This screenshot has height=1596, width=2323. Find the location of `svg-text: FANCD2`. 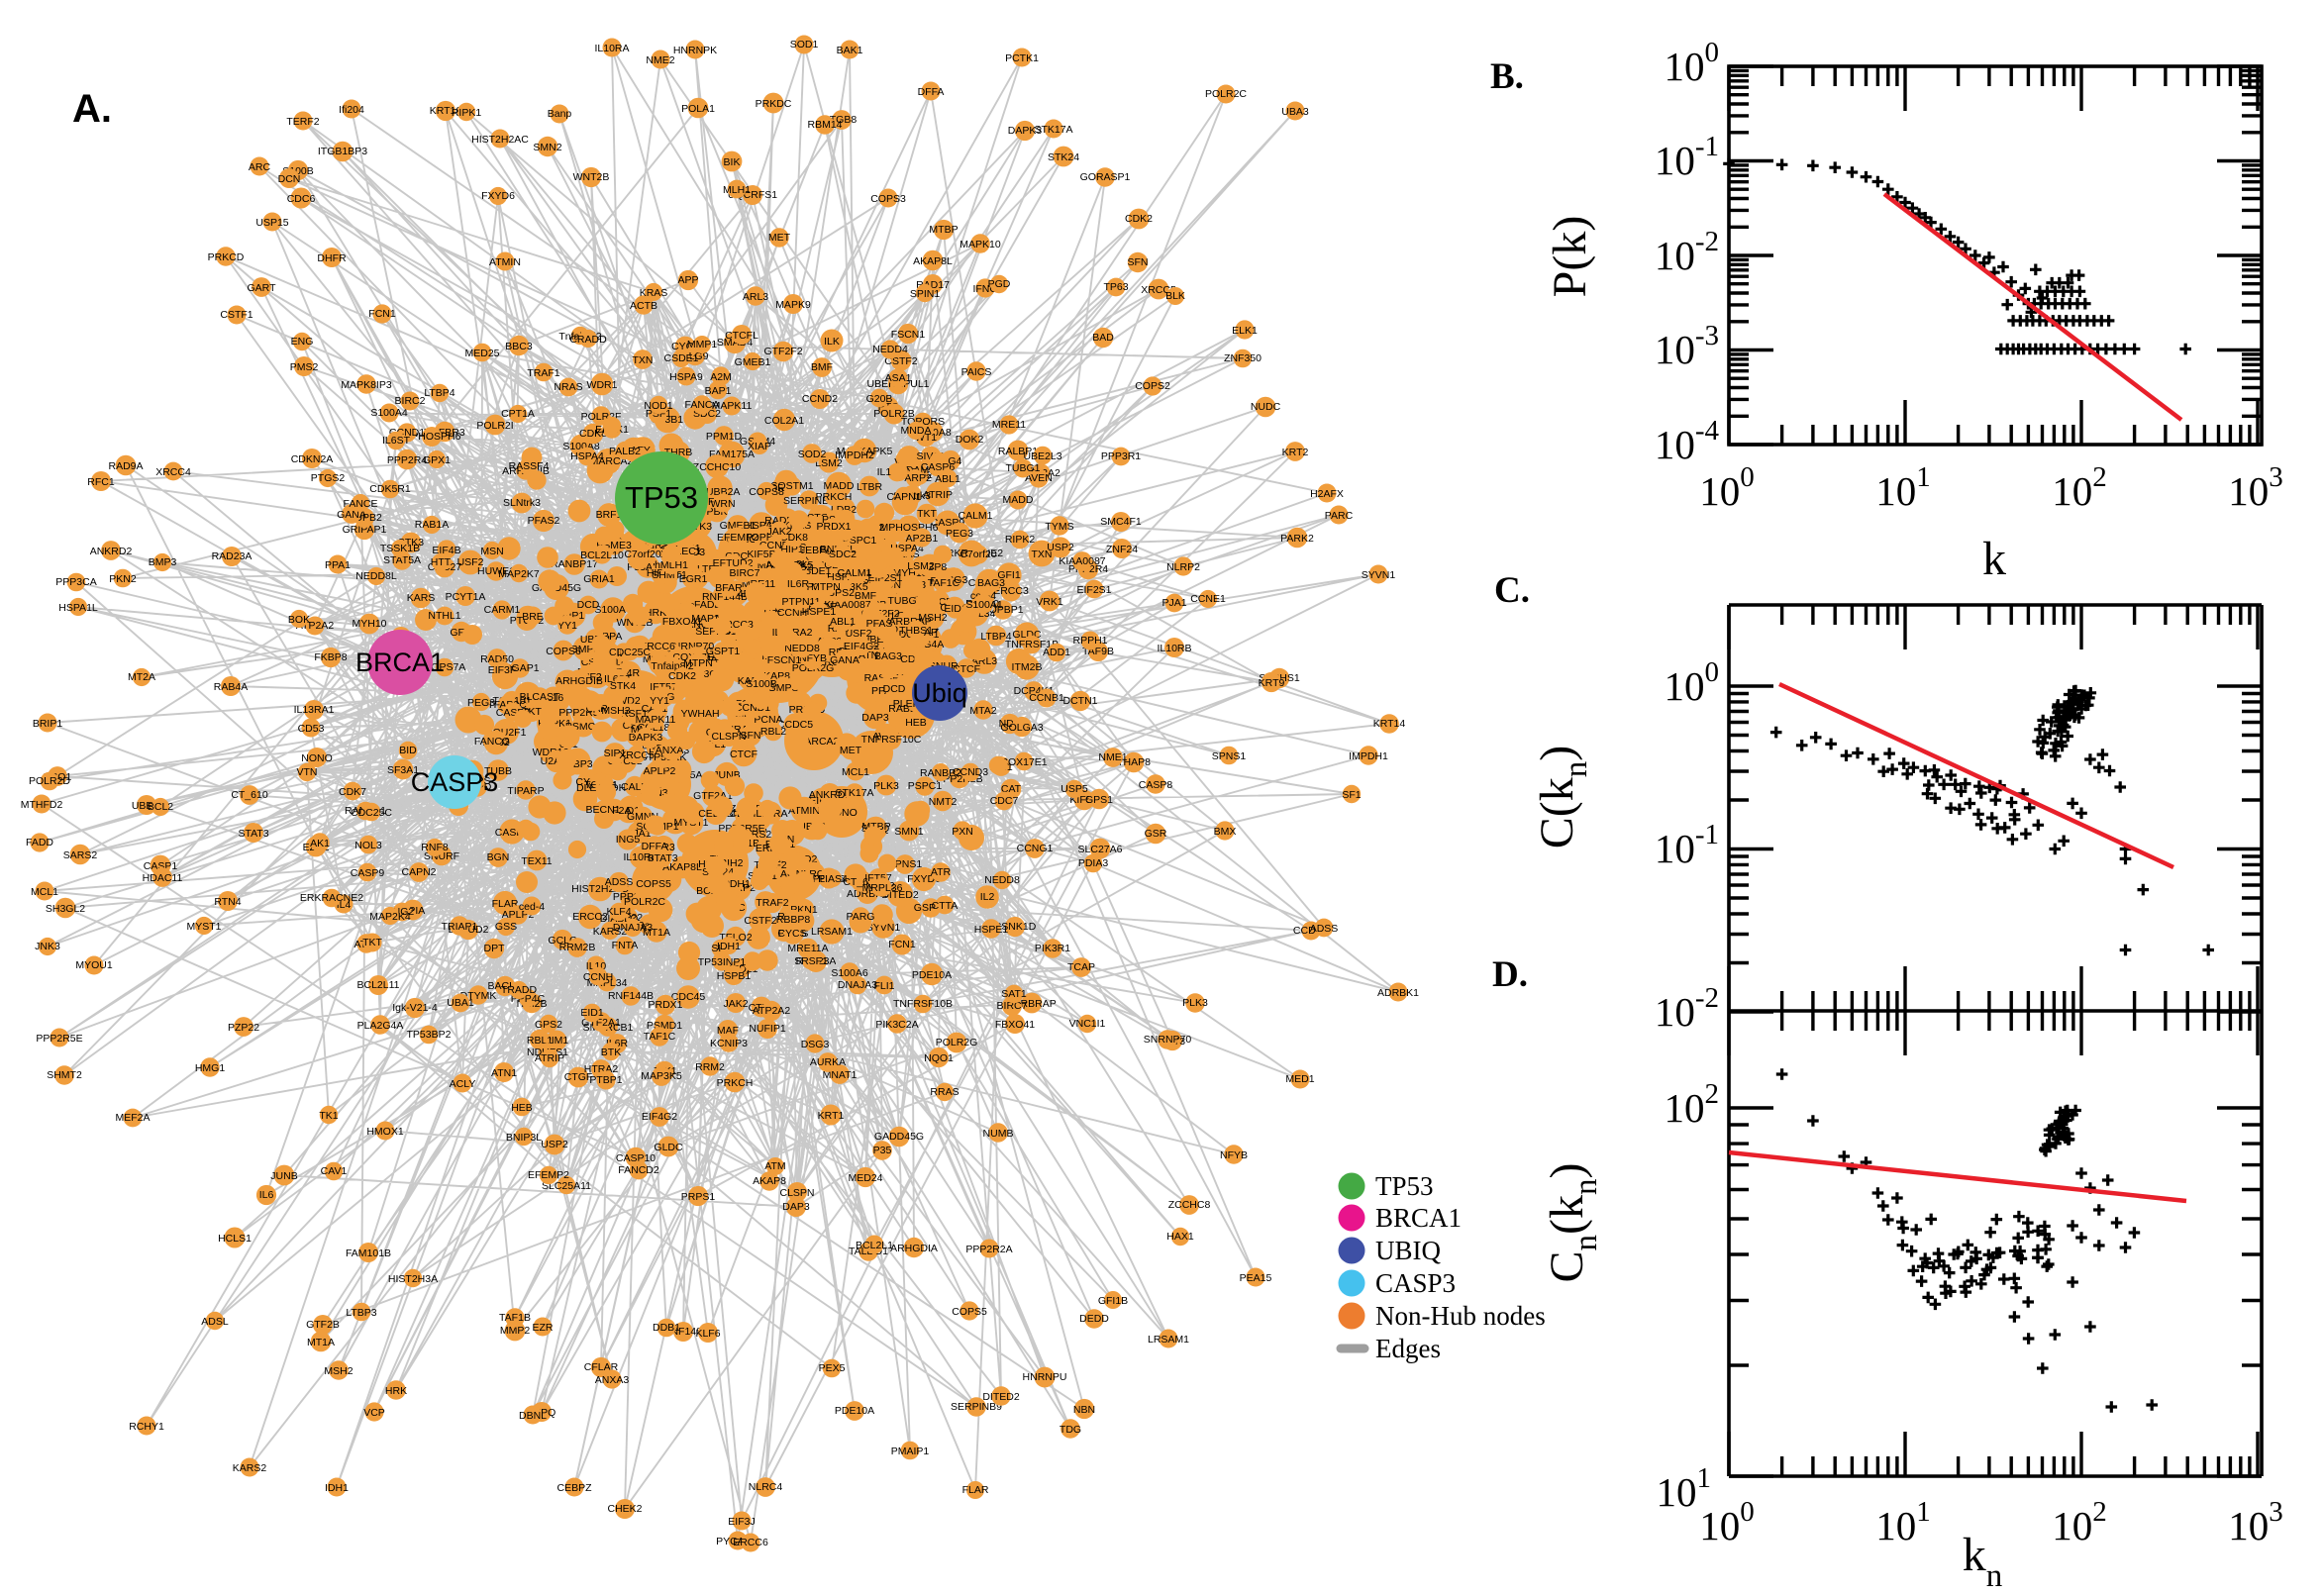

svg-text: FANCD2 is located at coordinates (639, 1170).